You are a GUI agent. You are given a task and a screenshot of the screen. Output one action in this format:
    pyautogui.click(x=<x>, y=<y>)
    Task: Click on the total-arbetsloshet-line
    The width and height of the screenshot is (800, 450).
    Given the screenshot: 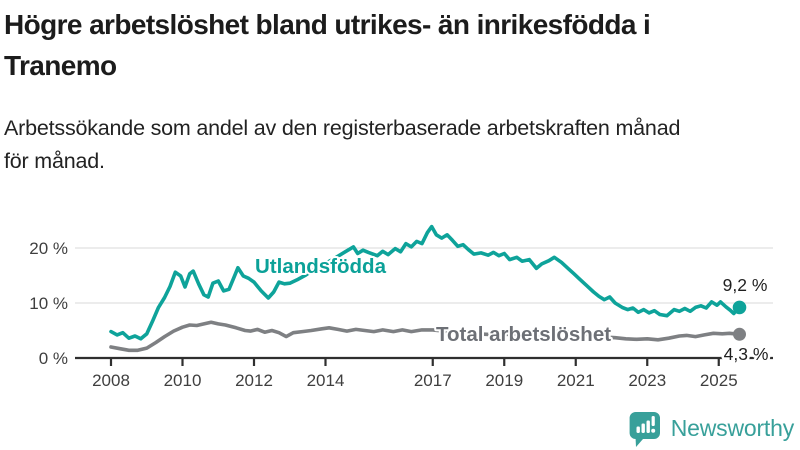 What is the action you would take?
    pyautogui.click(x=425, y=336)
    